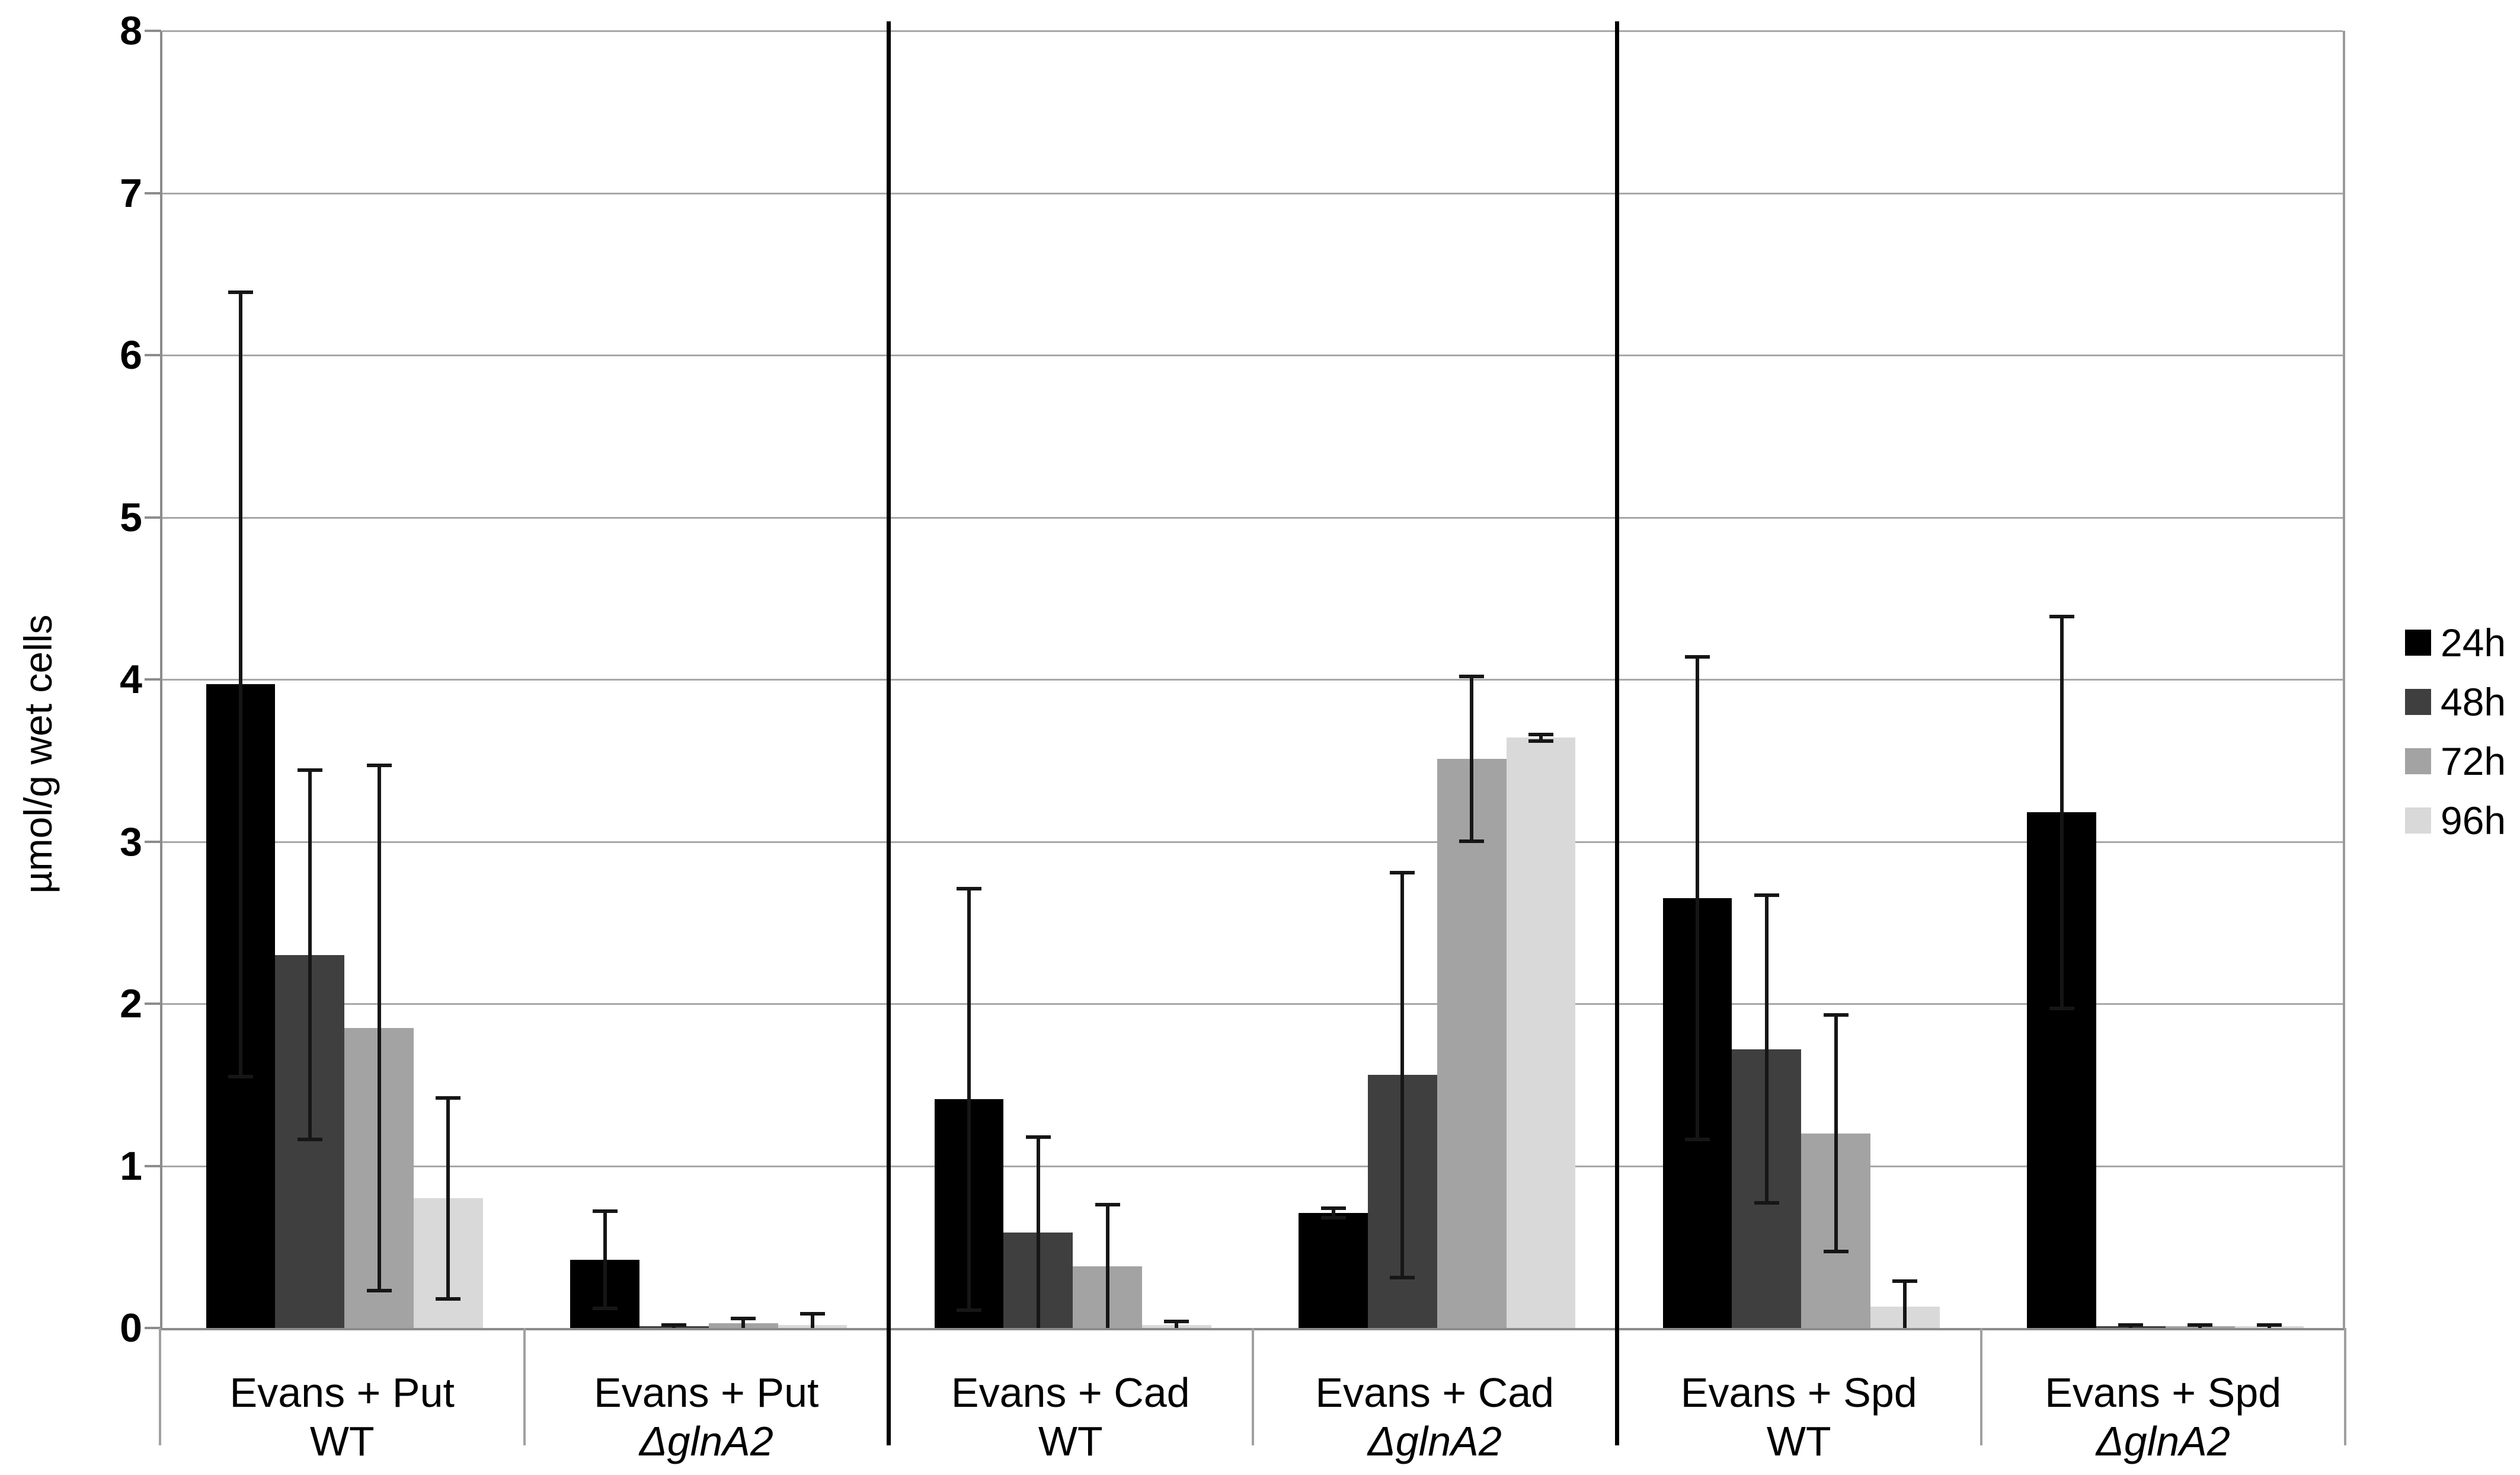 This screenshot has width=2520, height=1475. What do you see at coordinates (241, 292) in the screenshot?
I see `error-cap-top-24h-group1` at bounding box center [241, 292].